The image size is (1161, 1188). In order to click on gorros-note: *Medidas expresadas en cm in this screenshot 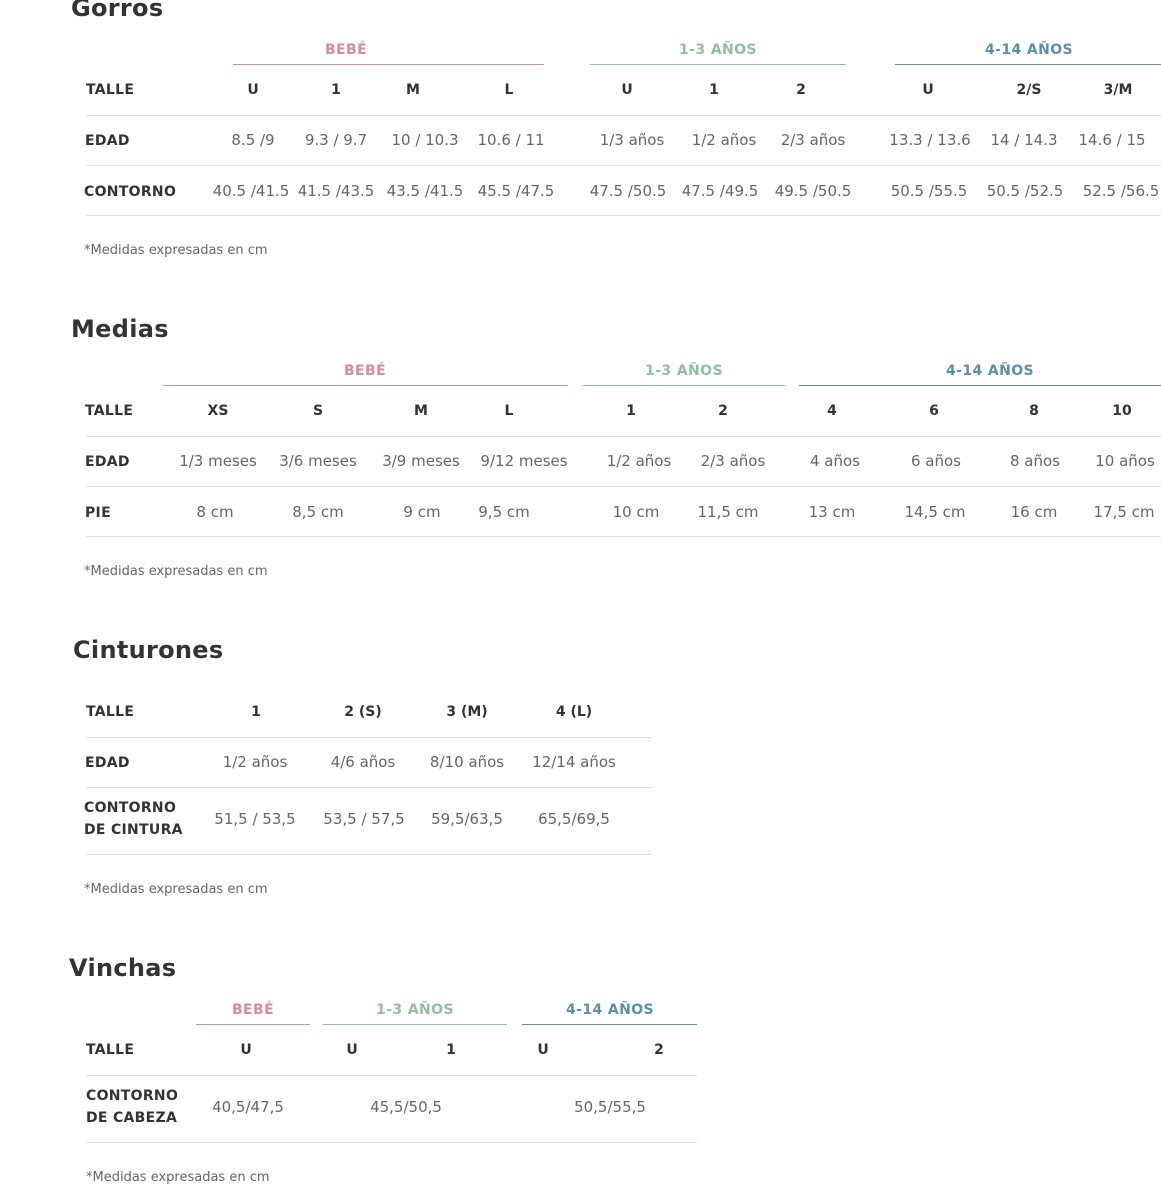, I will do `click(176, 250)`.